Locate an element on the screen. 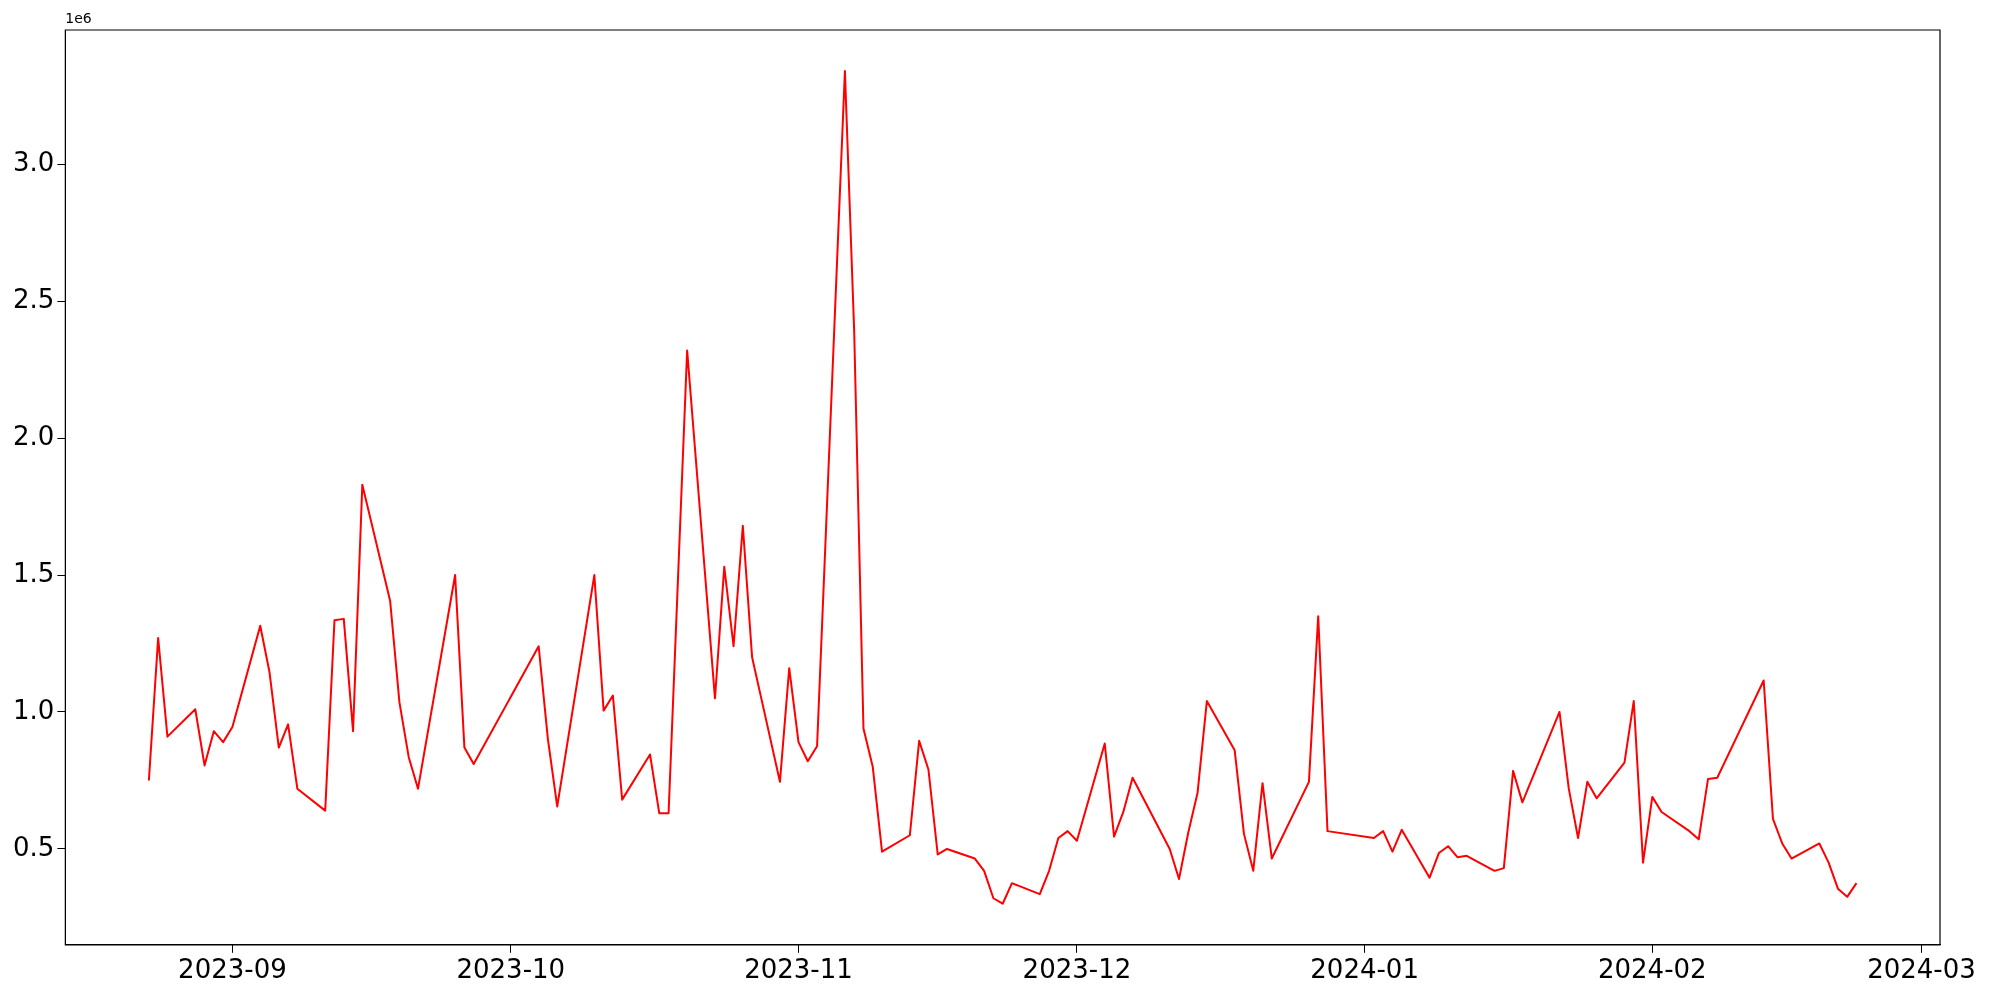  x-tick-label: 2023-10 is located at coordinates (511, 969).